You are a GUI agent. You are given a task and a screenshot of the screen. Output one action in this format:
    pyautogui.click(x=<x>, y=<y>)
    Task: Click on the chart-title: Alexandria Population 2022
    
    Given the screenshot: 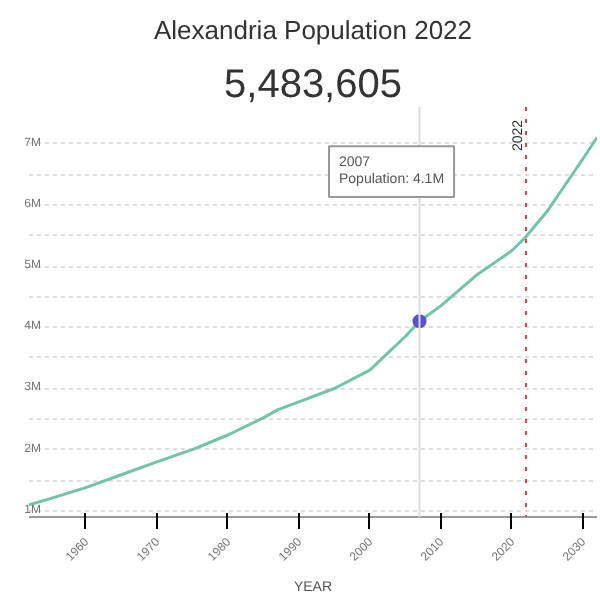 What is the action you would take?
    pyautogui.click(x=313, y=30)
    